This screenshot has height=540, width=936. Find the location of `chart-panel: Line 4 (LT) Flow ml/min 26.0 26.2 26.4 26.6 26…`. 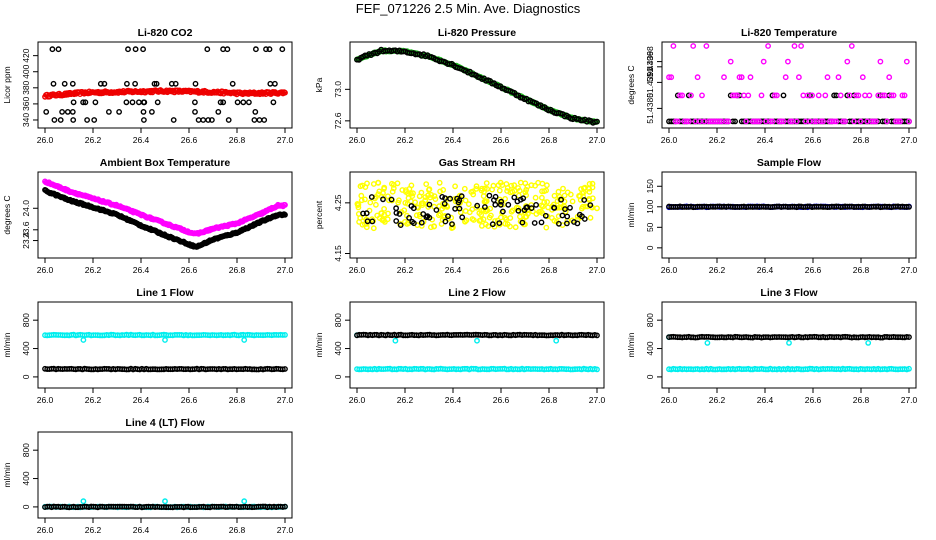

chart-panel: Line 4 (LT) Flow ml/min 26.0 26.2 26.4 26.6 26… is located at coordinates (148, 476).